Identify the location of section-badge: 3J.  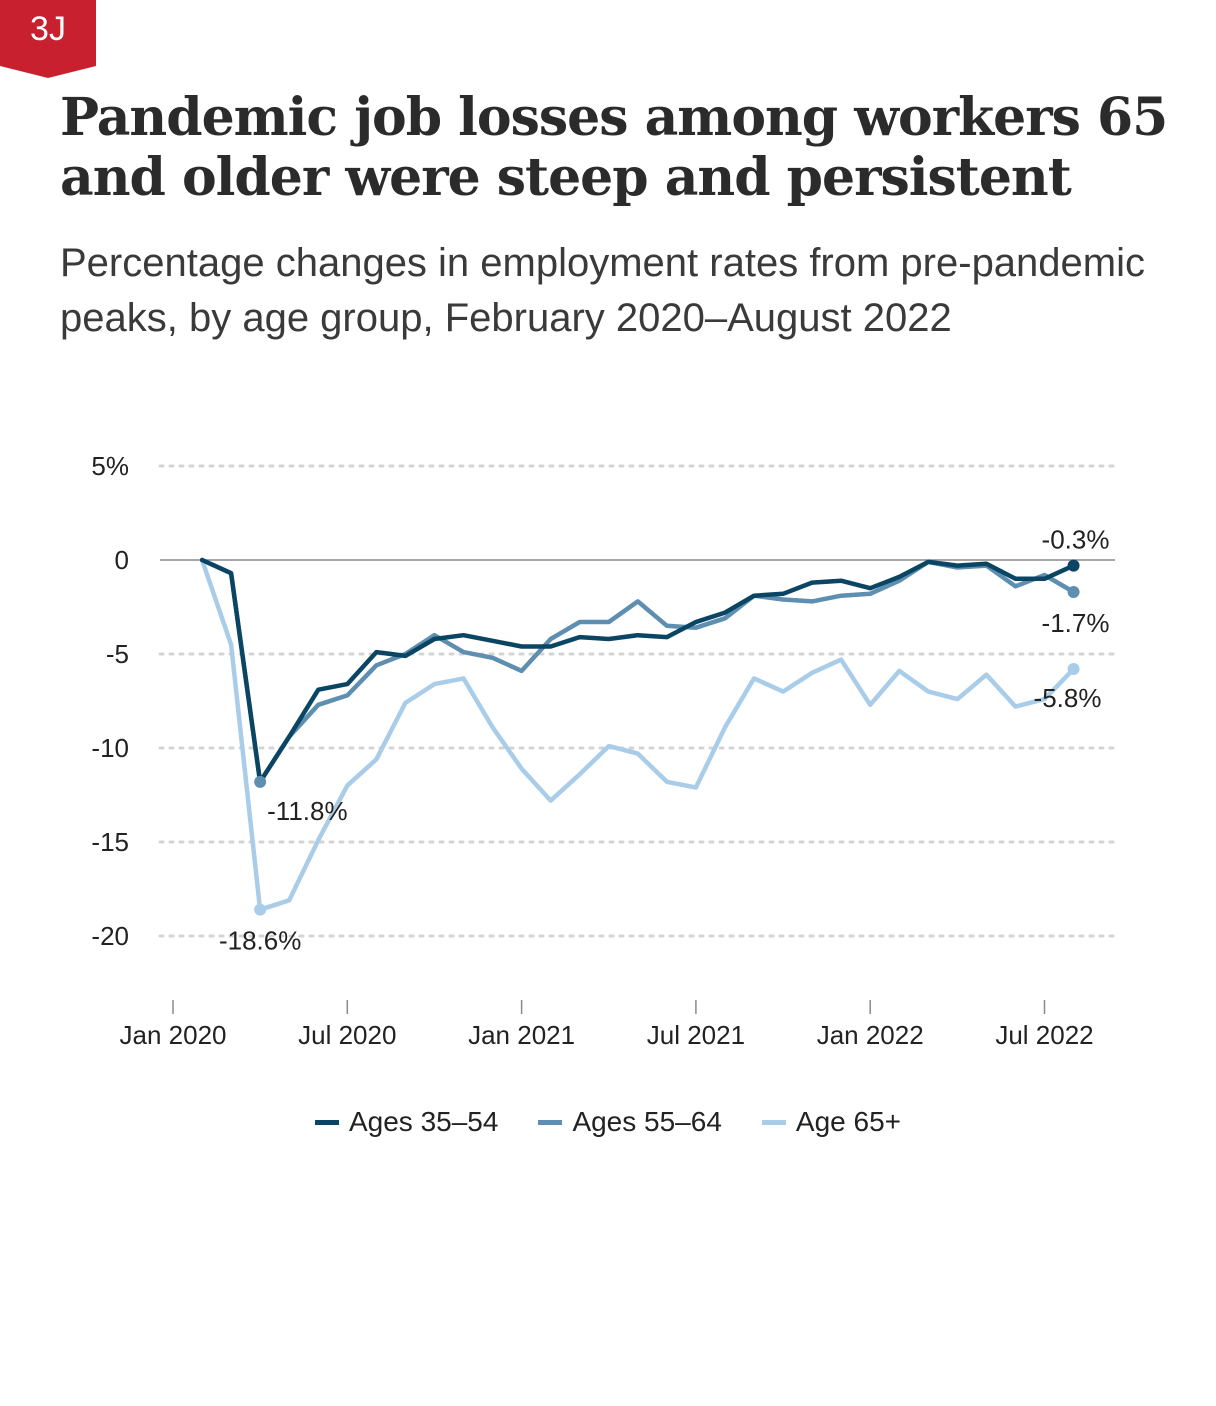
(48, 39).